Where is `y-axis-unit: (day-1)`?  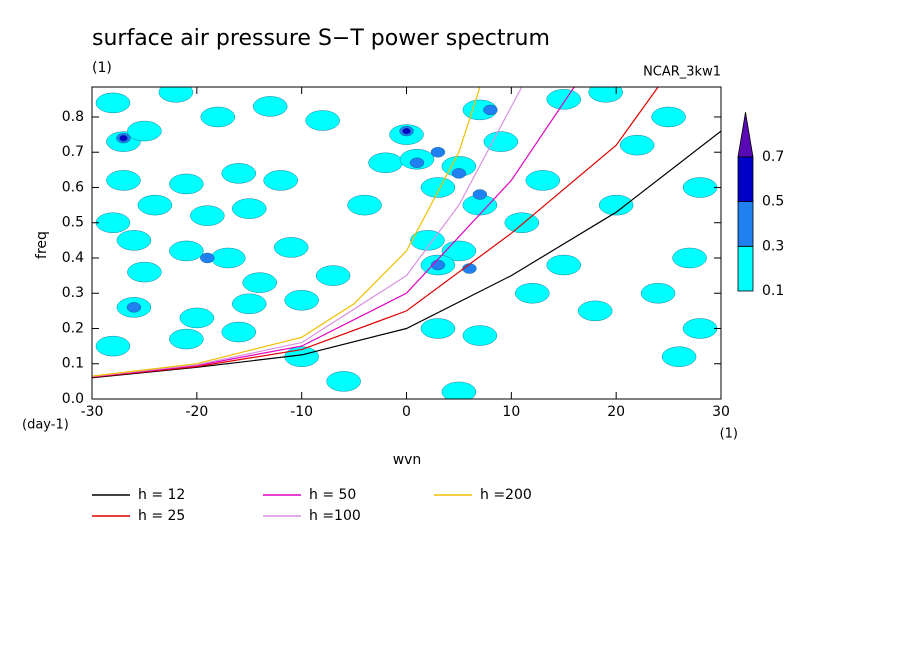 y-axis-unit: (day-1) is located at coordinates (45, 425).